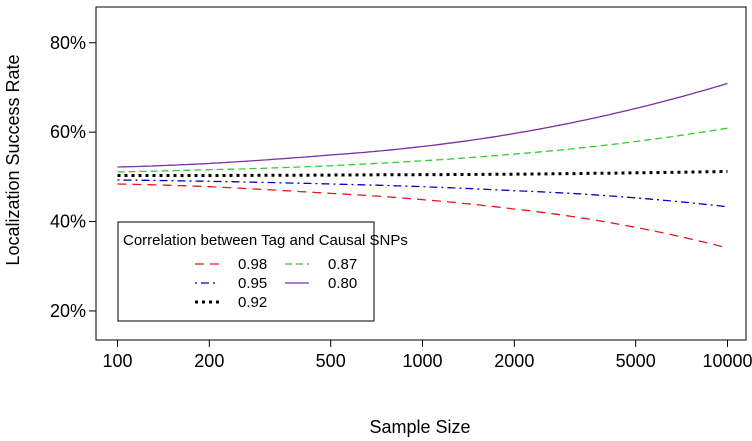 The width and height of the screenshot is (752, 441). What do you see at coordinates (73, 177) in the screenshot?
I see `y-axis: 20% 40% 60% 80%` at bounding box center [73, 177].